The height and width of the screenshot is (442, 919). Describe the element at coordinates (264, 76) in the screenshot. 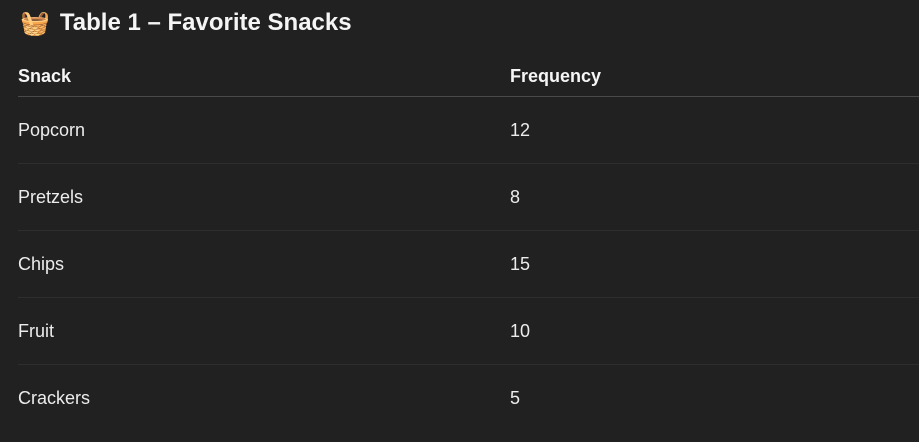

I see `column-header-snack: Snack` at that location.